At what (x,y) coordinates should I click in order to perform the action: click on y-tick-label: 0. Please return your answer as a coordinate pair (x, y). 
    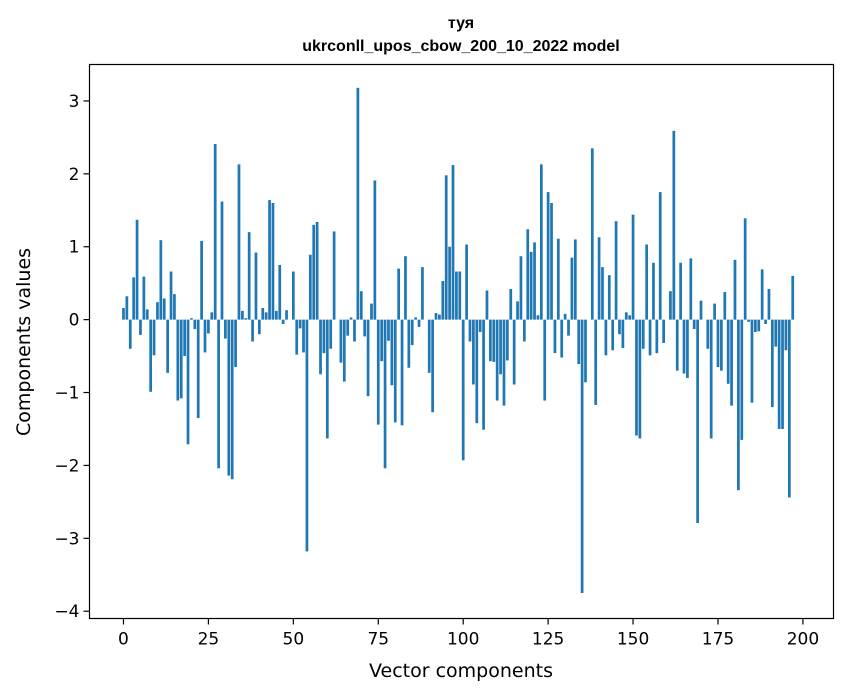
    Looking at the image, I should click on (74, 321).